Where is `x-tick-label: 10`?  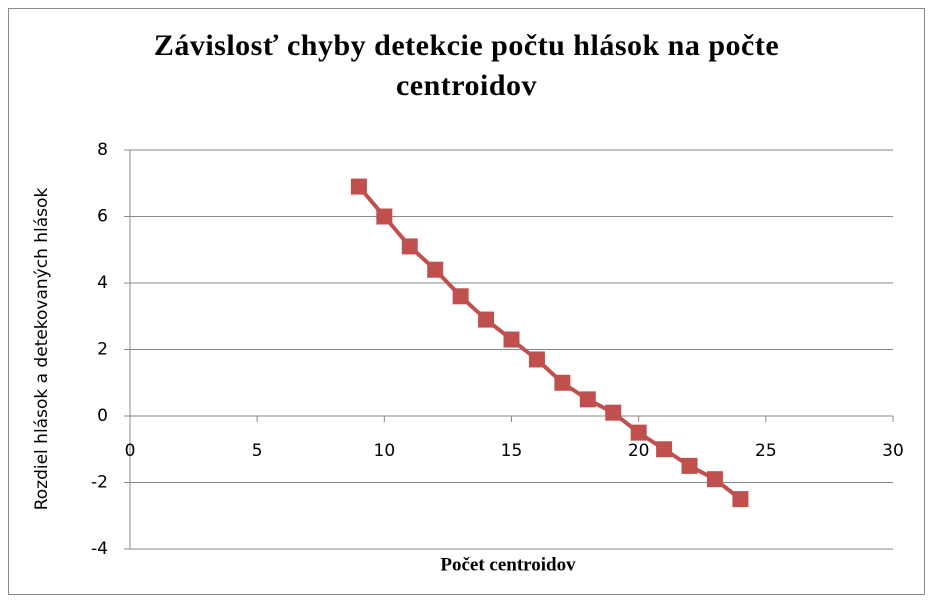
x-tick-label: 10 is located at coordinates (385, 451).